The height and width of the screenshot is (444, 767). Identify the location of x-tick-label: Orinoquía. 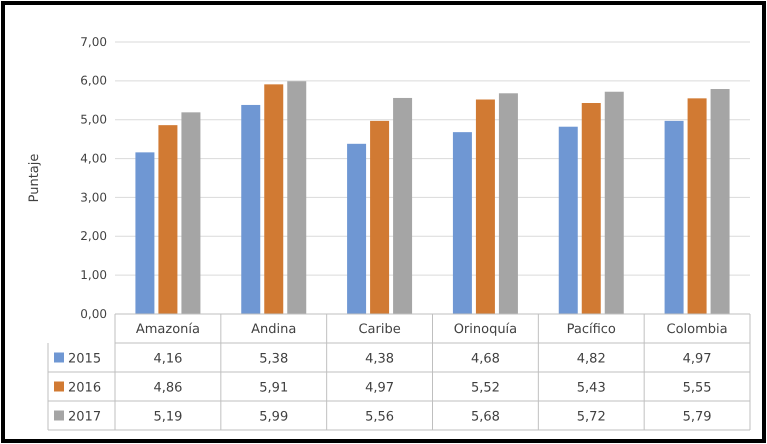
(486, 329).